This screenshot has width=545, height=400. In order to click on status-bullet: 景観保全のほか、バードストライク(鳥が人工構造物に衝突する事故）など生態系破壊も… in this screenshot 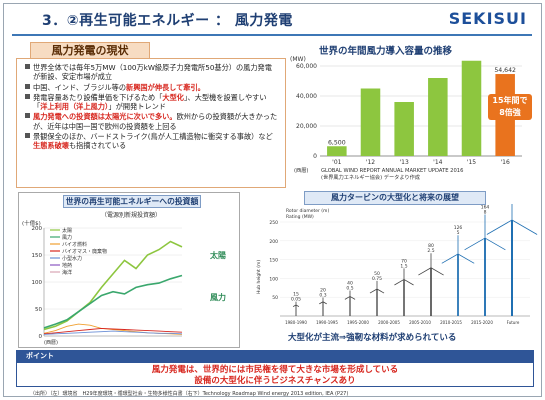, I will do `click(152, 141)`.